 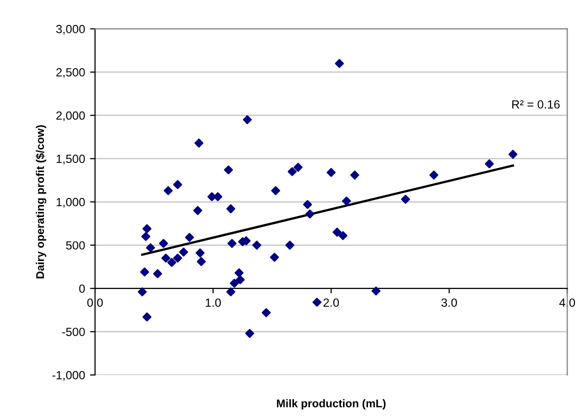 I want to click on x-axis-title: Milk production (mL), so click(x=331, y=404).